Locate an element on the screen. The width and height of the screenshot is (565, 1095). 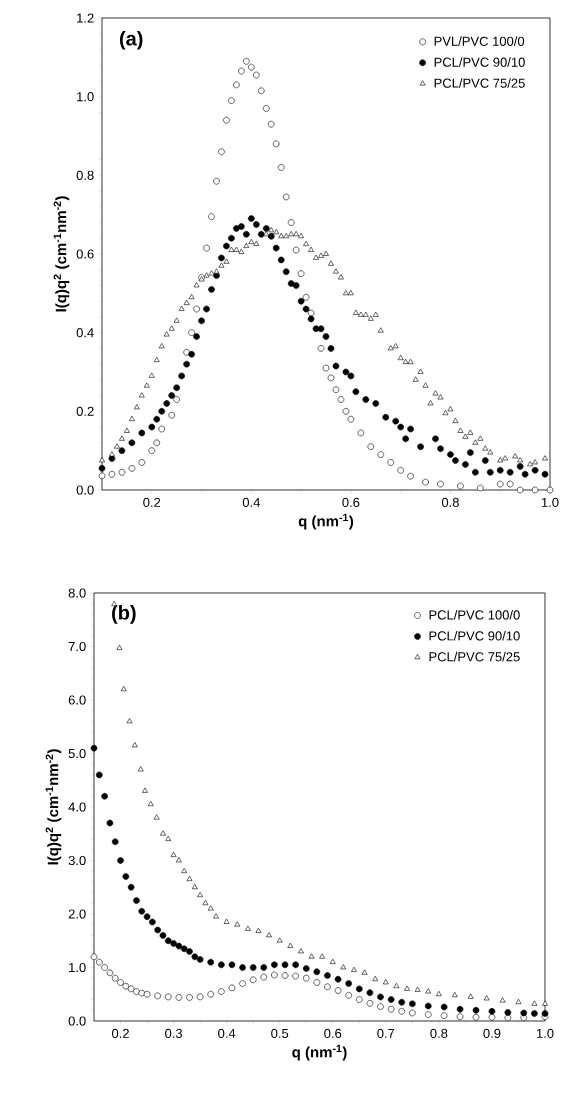
x-tick-label: 0.3 is located at coordinates (174, 1033).